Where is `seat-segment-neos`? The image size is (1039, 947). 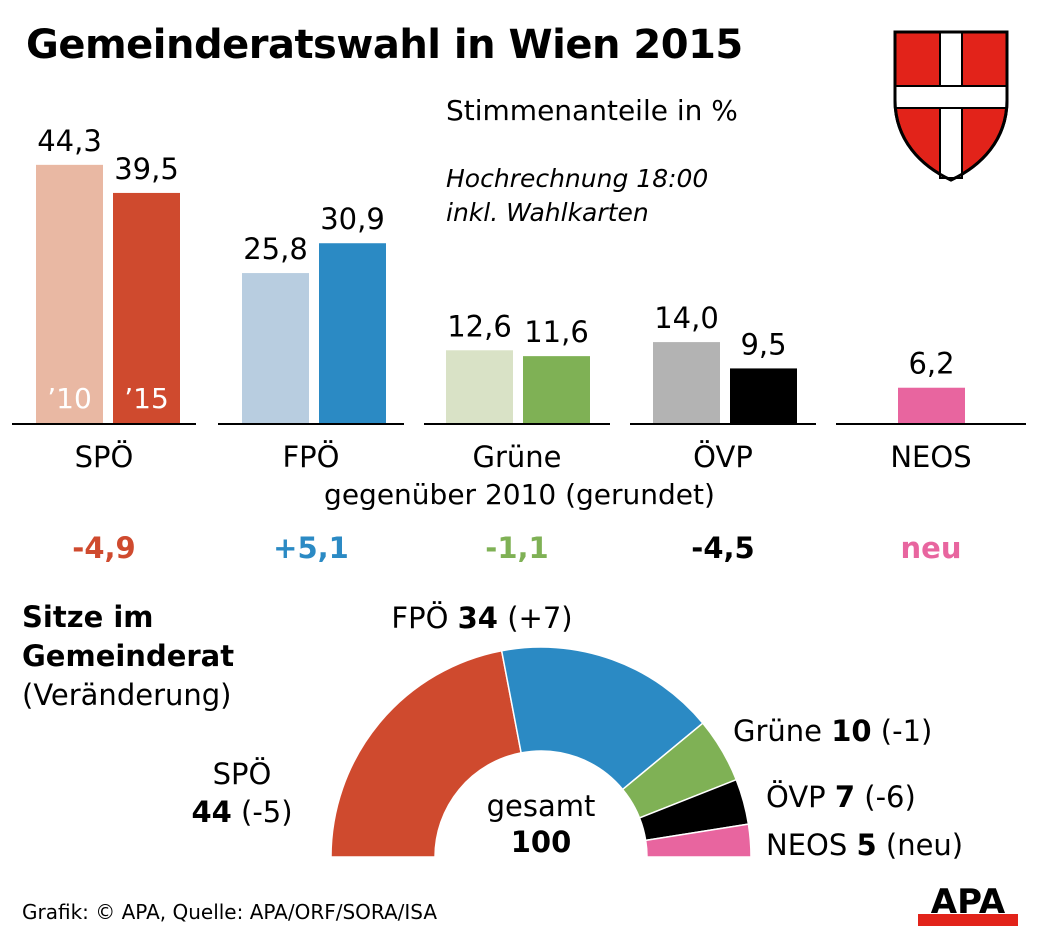
seat-segment-neos is located at coordinates (698, 840).